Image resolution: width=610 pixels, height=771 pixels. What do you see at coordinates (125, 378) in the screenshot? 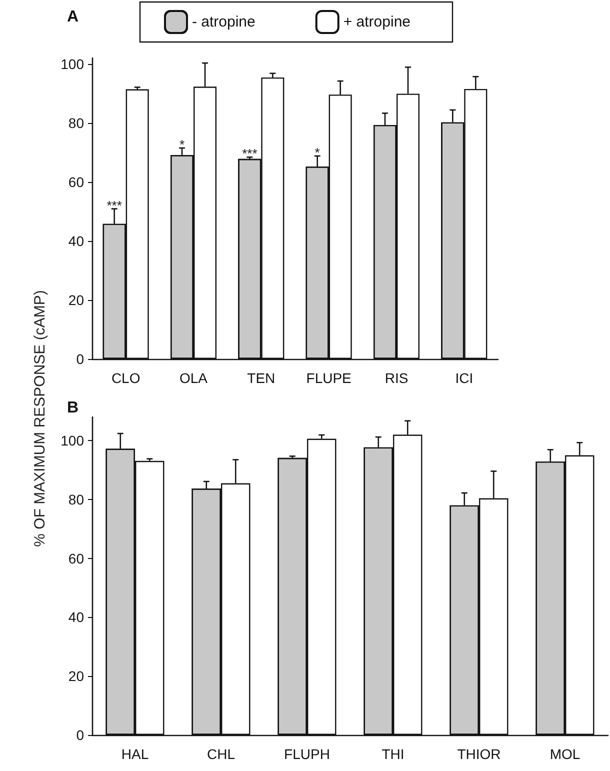
I see `x-tick-label: CLO` at bounding box center [125, 378].